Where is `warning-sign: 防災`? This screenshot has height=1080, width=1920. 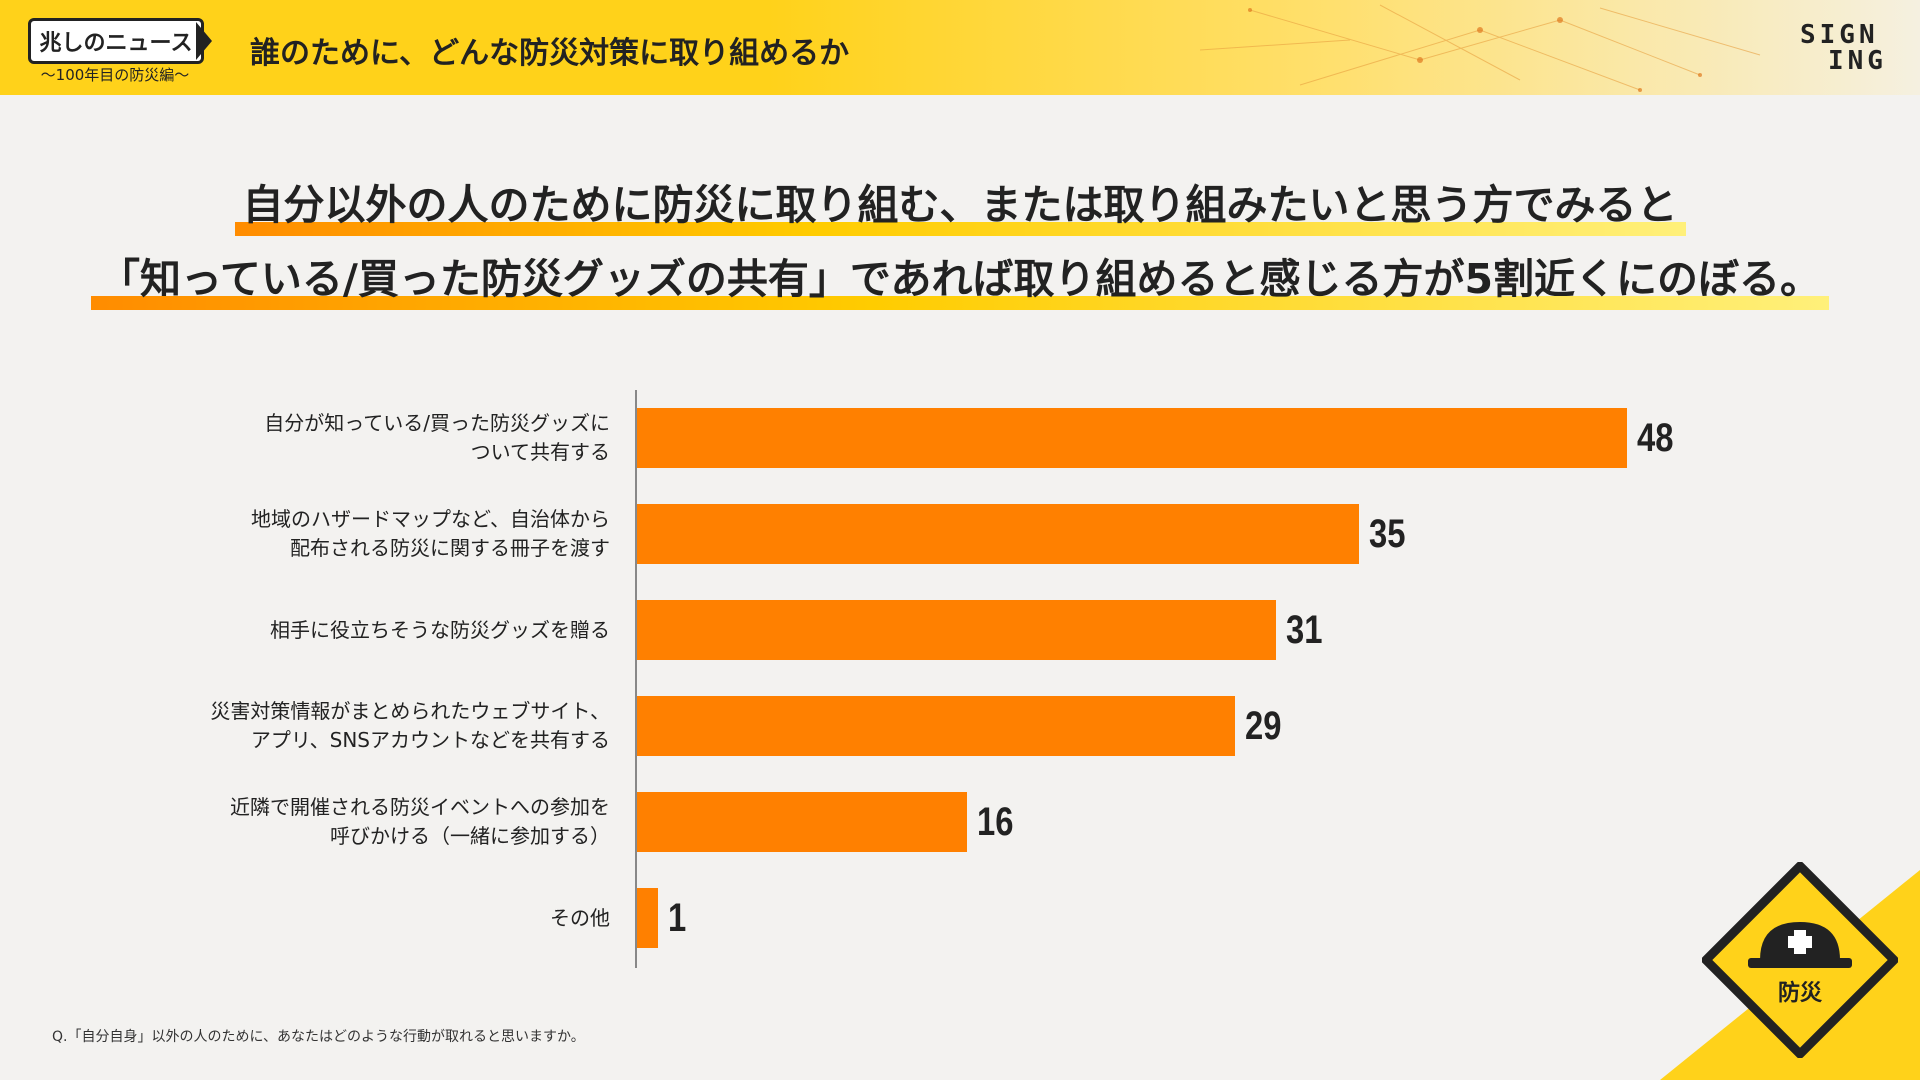 warning-sign: 防災 is located at coordinates (1800, 960).